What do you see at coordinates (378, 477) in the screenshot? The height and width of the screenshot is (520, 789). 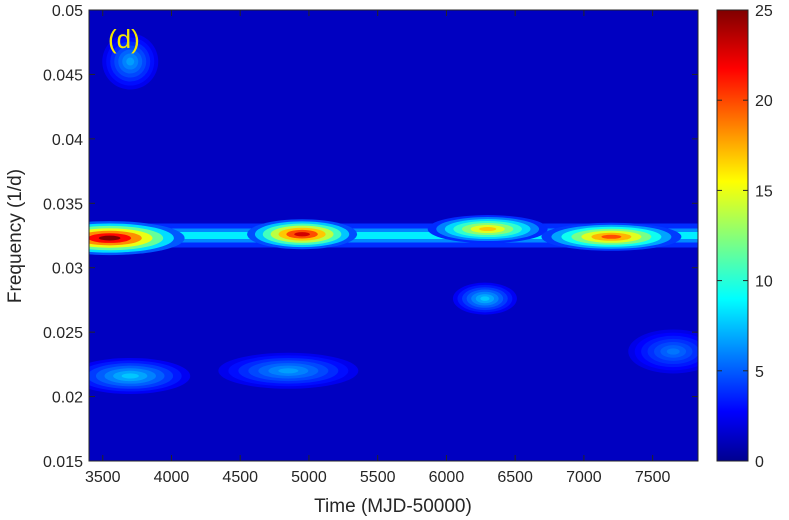 I see `x-tick-label: 5500` at bounding box center [378, 477].